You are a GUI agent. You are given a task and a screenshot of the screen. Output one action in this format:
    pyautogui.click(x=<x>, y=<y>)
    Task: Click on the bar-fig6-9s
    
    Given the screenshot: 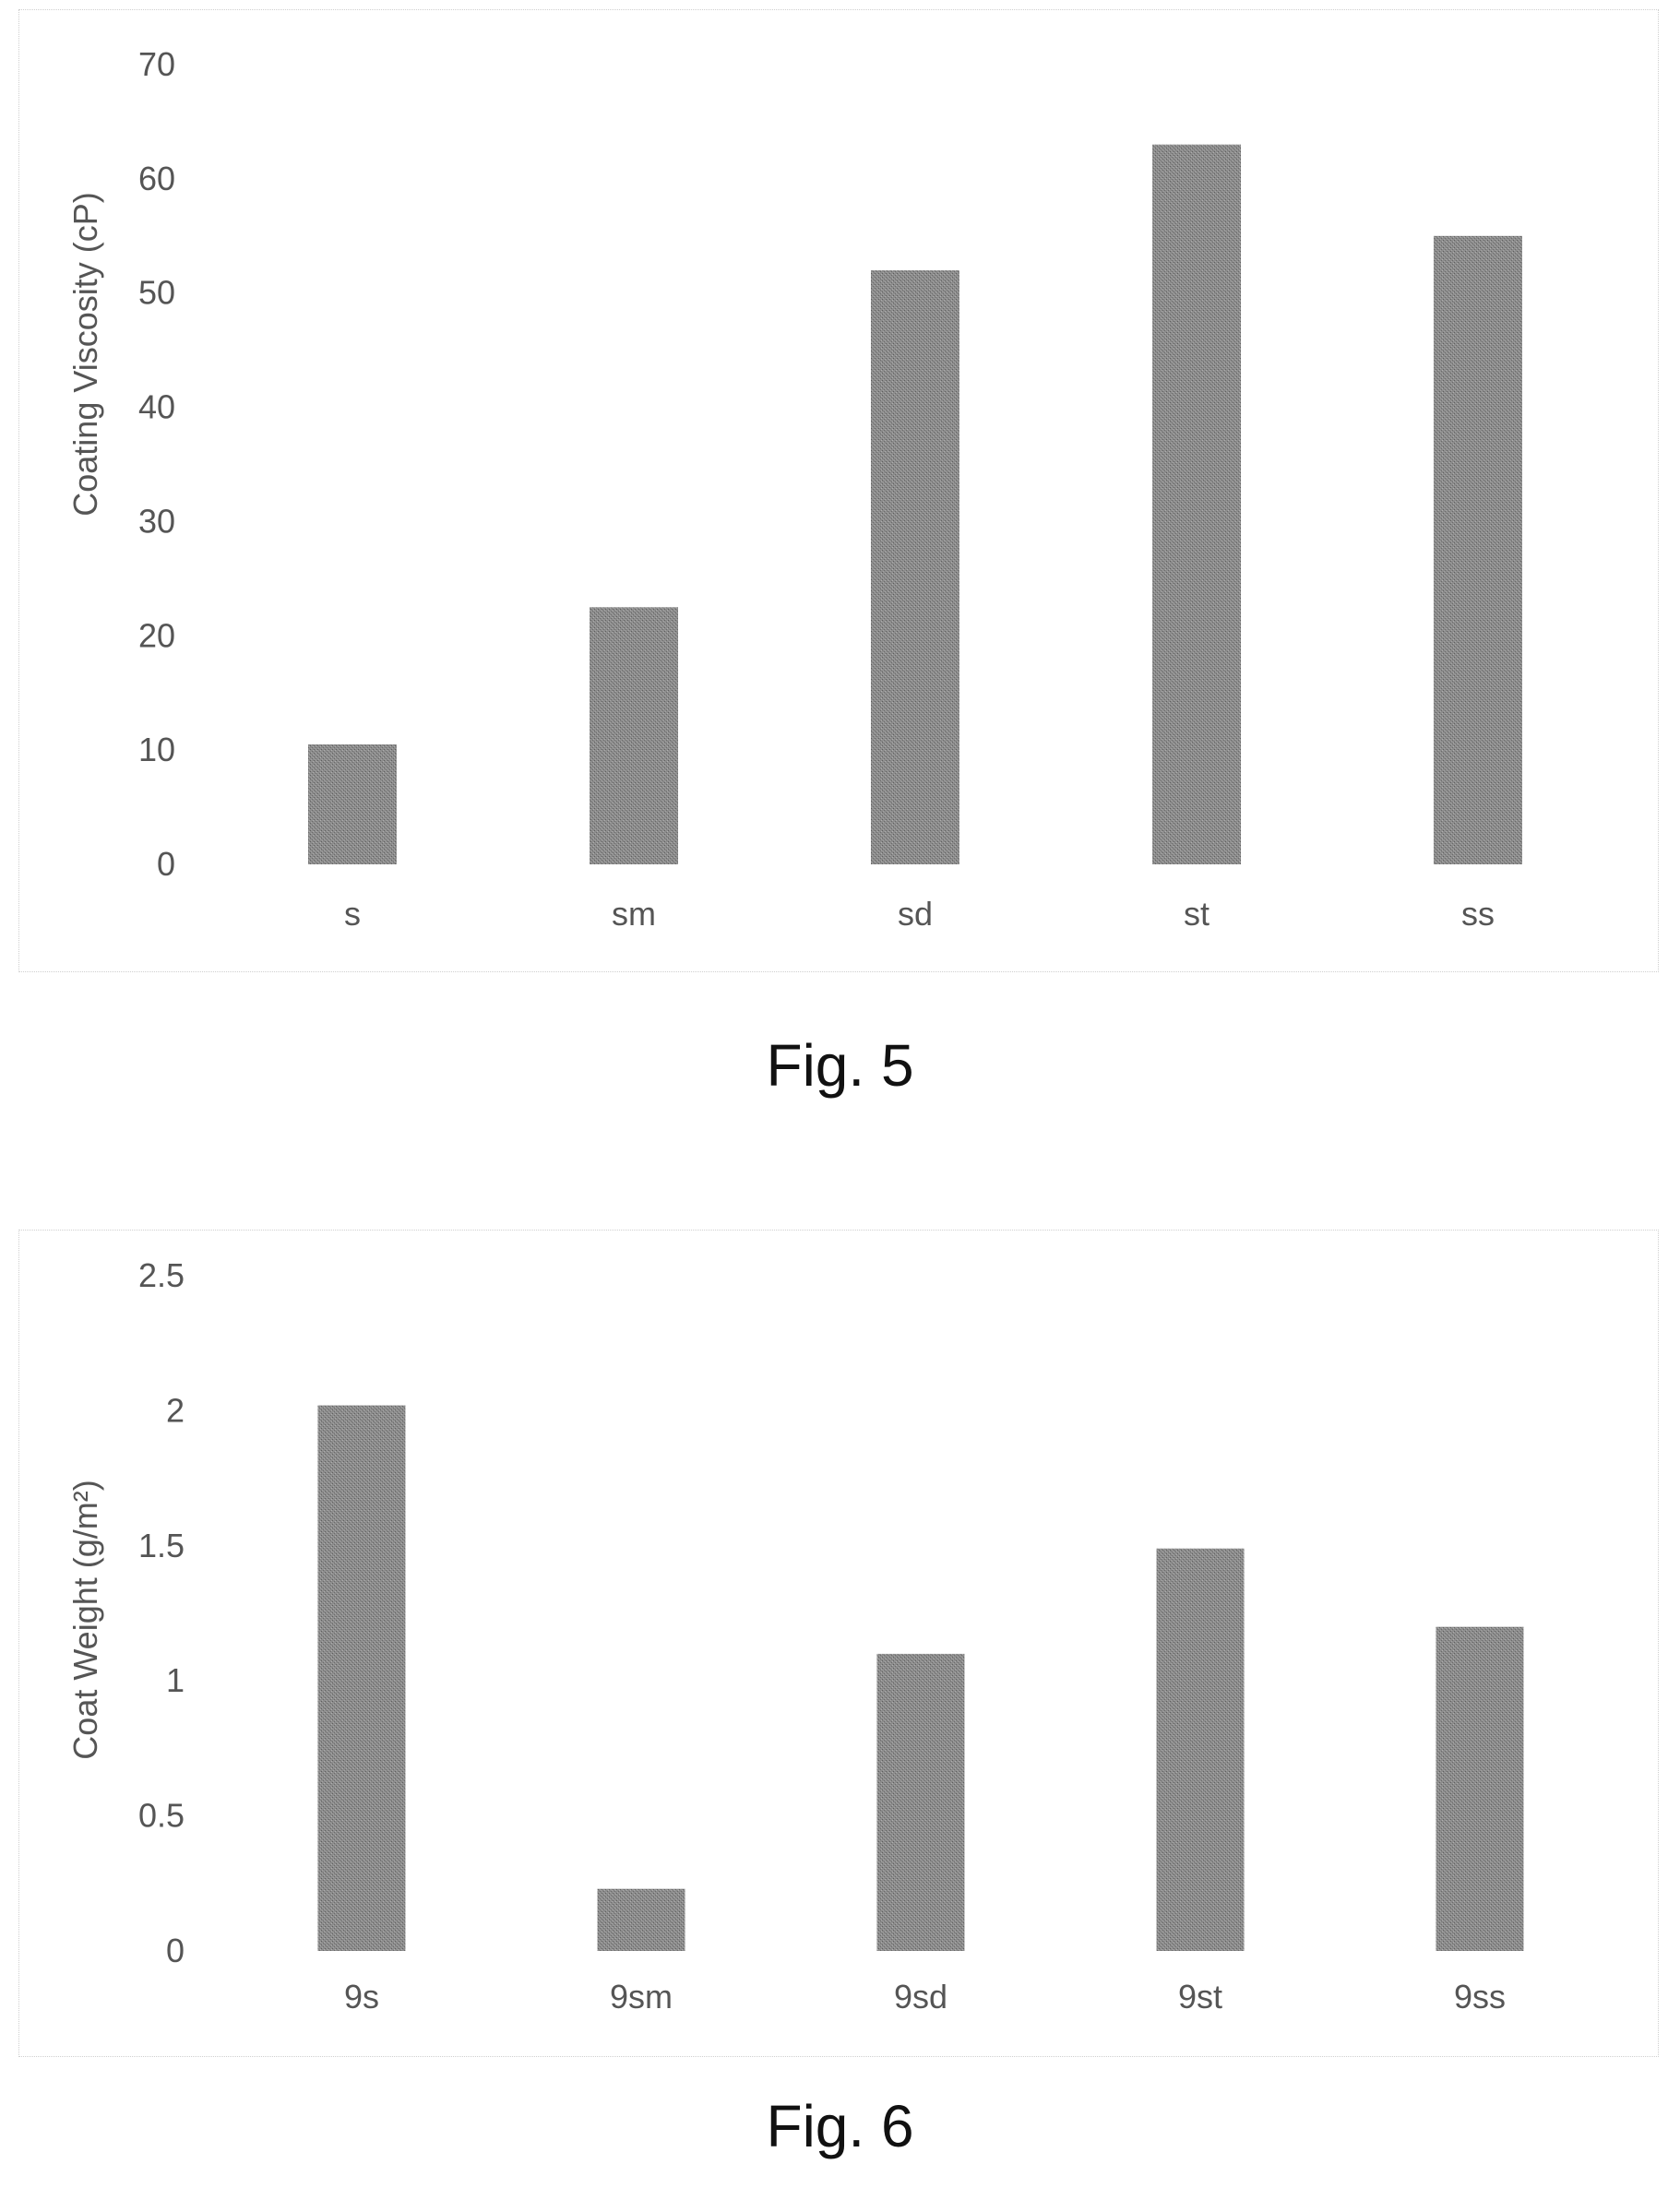 What is the action you would take?
    pyautogui.click(x=361, y=1678)
    